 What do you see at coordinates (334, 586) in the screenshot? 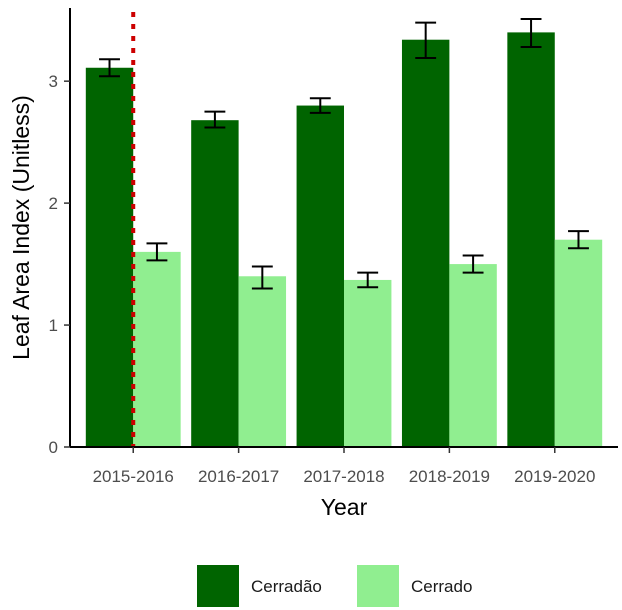
I see `legend: Cerradão Cerrado` at bounding box center [334, 586].